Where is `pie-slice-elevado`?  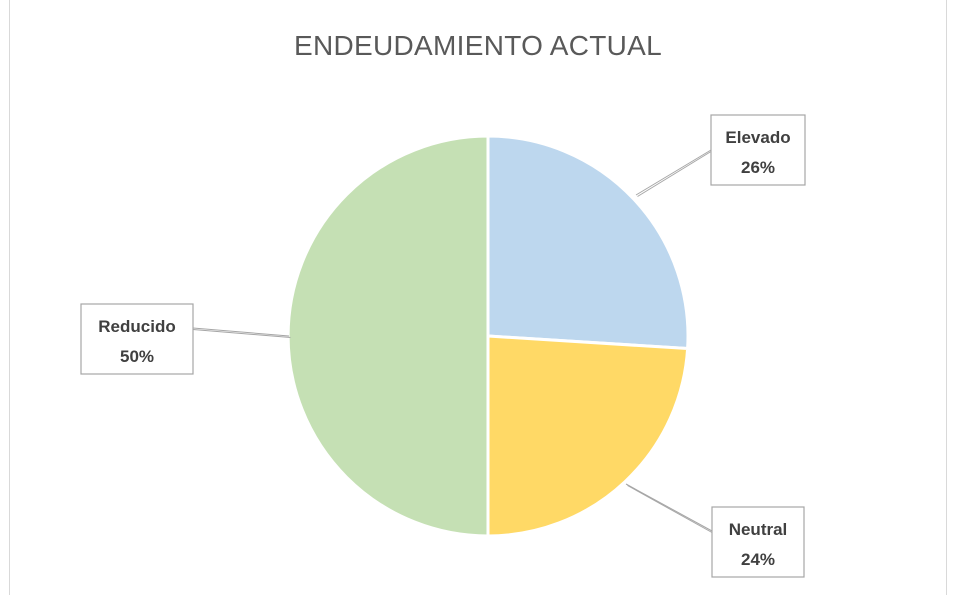
pie-slice-elevado is located at coordinates (588, 242).